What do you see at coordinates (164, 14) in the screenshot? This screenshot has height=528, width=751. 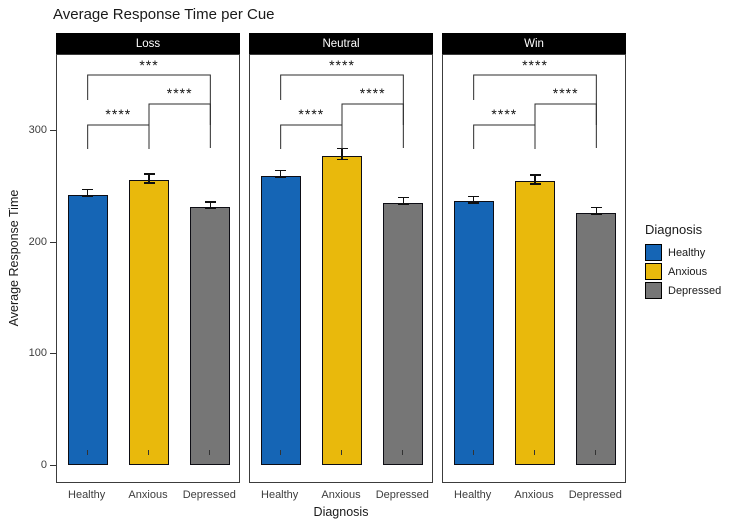 I see `chart-title: Average Response Time per Cue` at bounding box center [164, 14].